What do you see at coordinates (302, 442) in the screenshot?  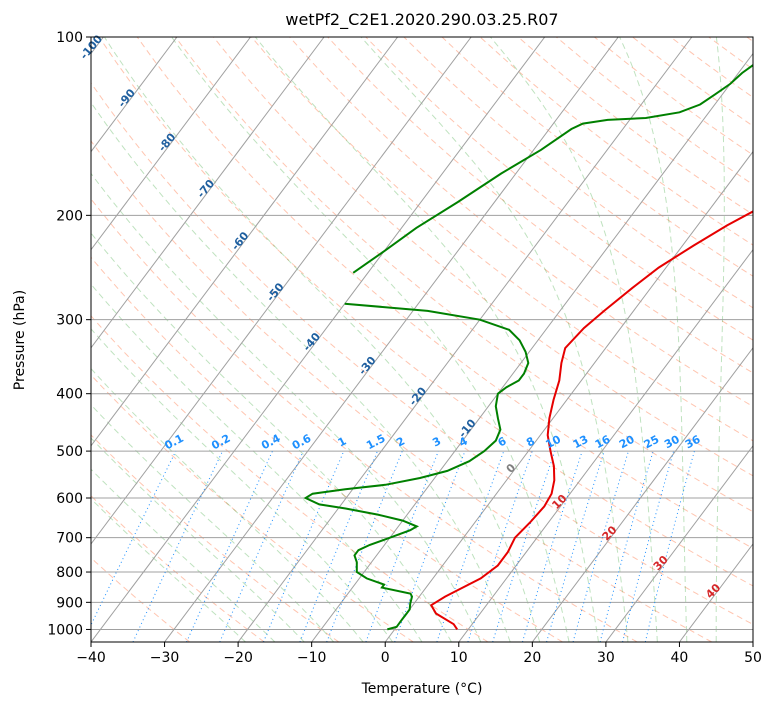 I see `mixing-ratio-label: 0.6` at bounding box center [302, 442].